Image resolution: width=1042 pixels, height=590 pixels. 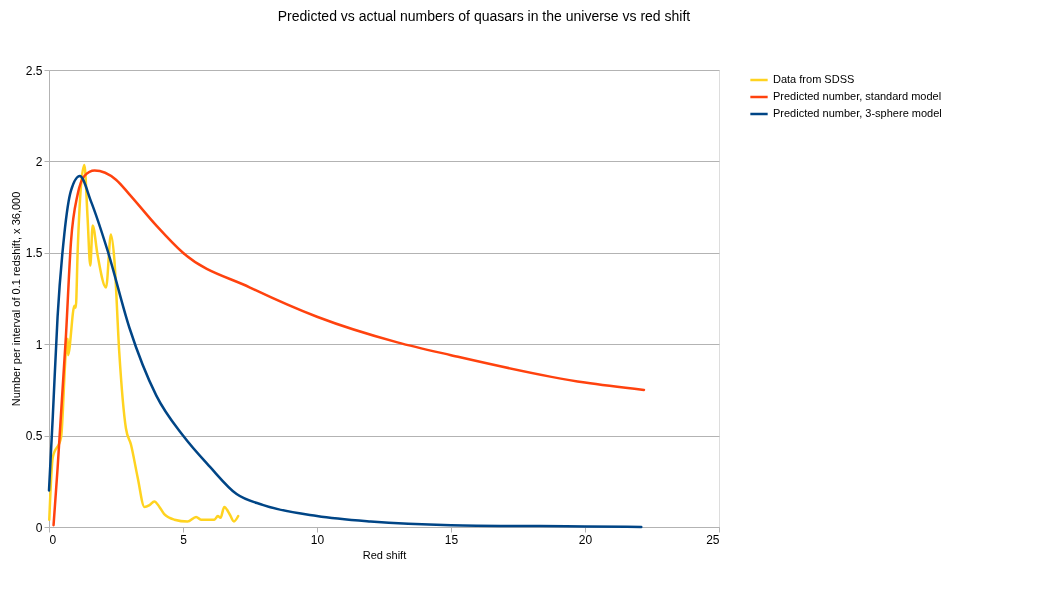 What do you see at coordinates (144, 343) in the screenshot?
I see `line-series` at bounding box center [144, 343].